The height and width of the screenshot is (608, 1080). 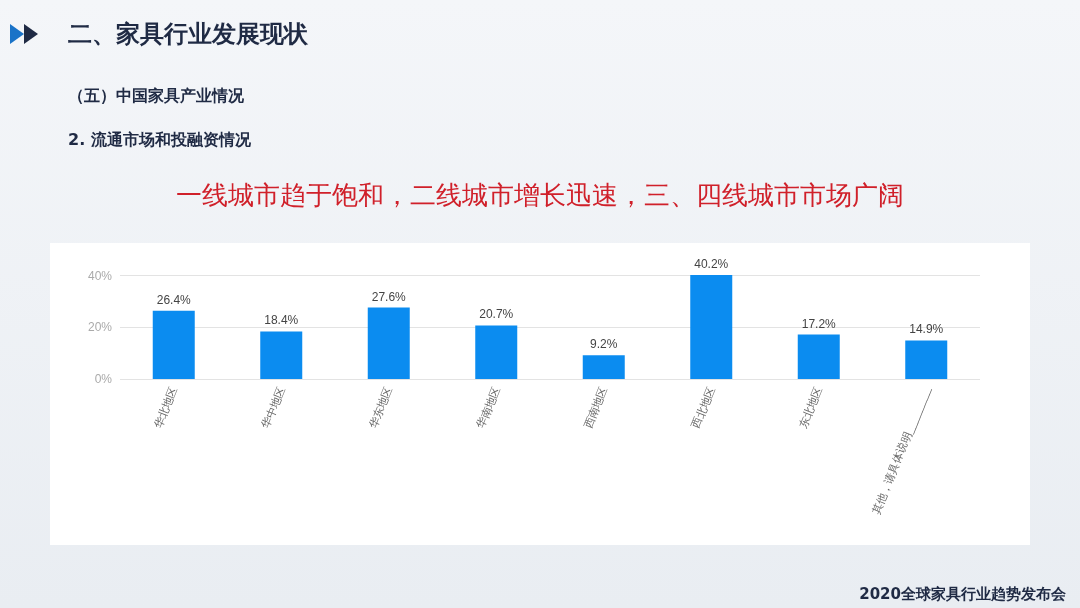 What do you see at coordinates (962, 594) in the screenshot?
I see `text: 2020全球家具行业趋势发布会` at bounding box center [962, 594].